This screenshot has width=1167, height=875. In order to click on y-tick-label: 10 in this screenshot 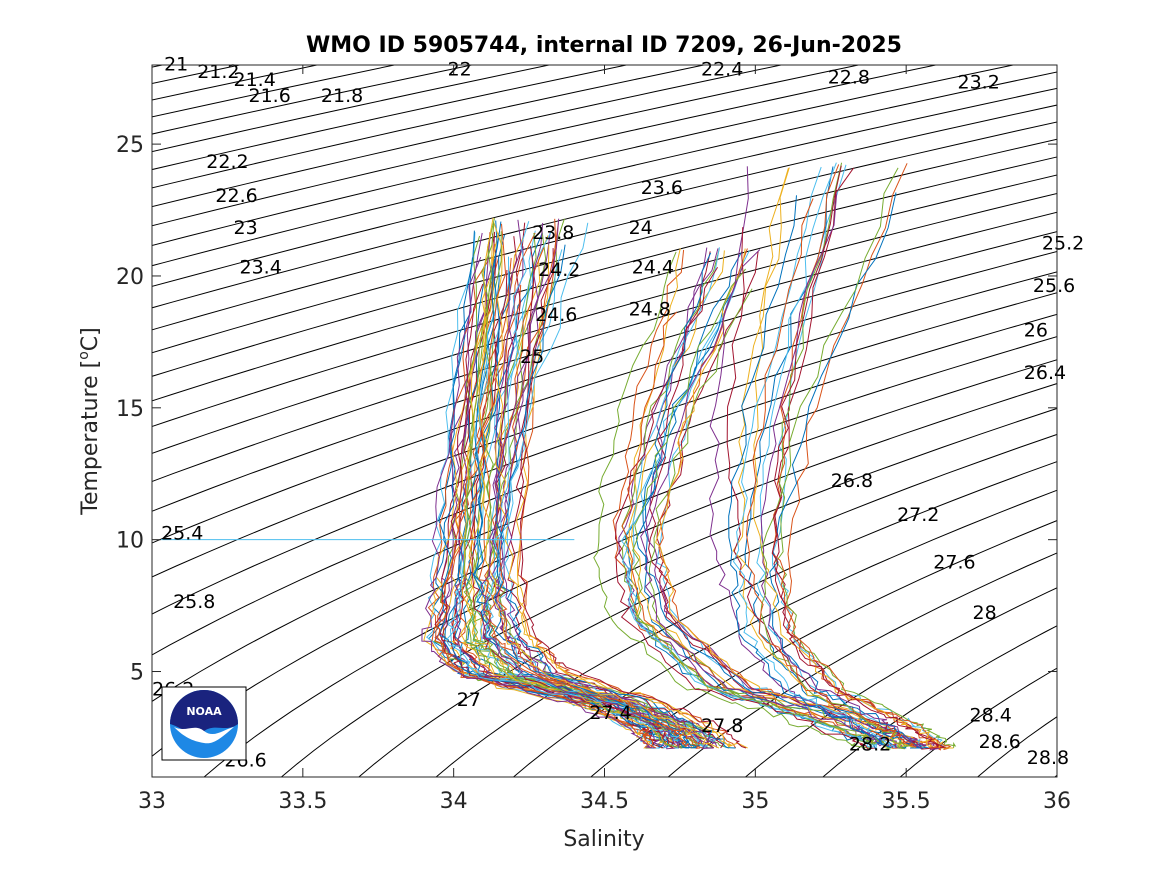, I will do `click(130, 541)`.